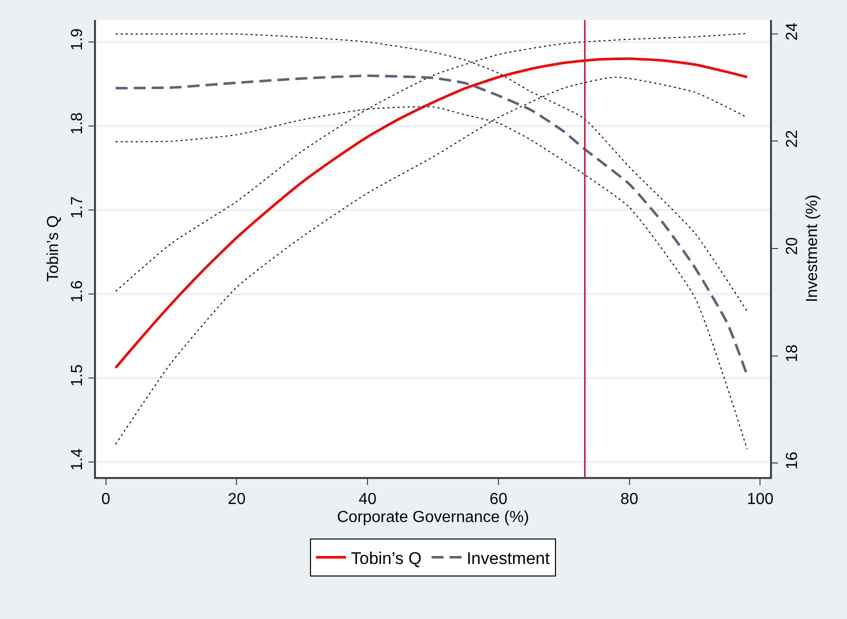 The width and height of the screenshot is (847, 619). I want to click on x-tick-label: 20, so click(237, 499).